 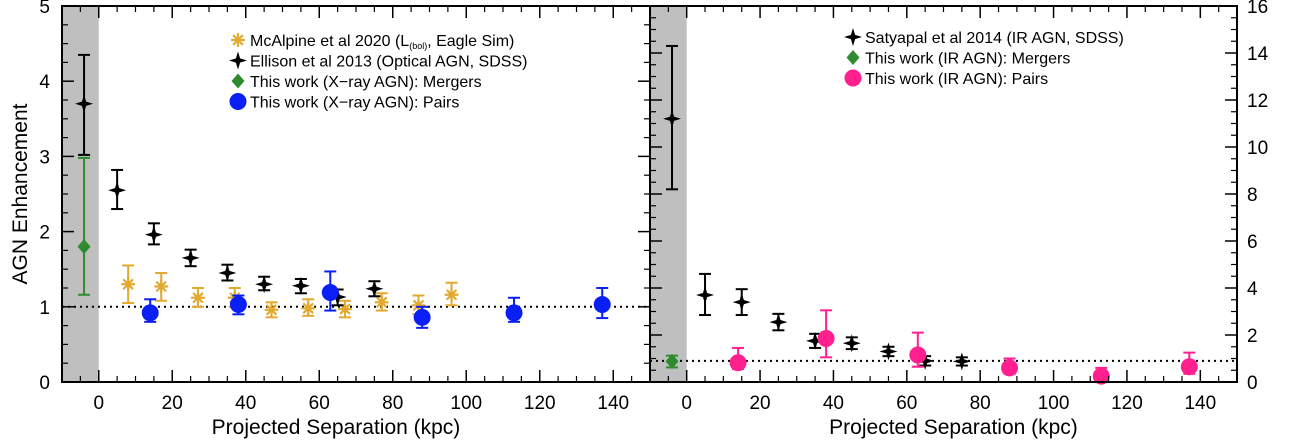 I want to click on legend-label: This work (X−ray AGN): Pairs, so click(x=354, y=103).